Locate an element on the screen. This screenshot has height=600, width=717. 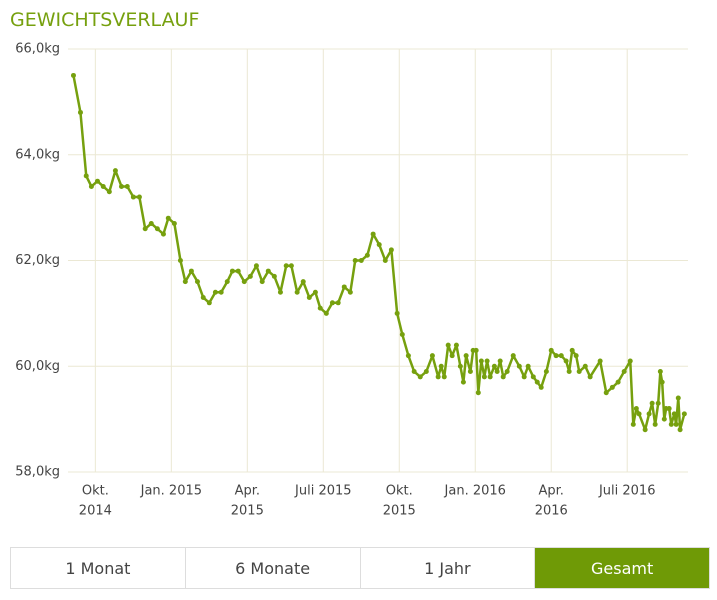
x-tick-label: 2015 is located at coordinates (399, 511).